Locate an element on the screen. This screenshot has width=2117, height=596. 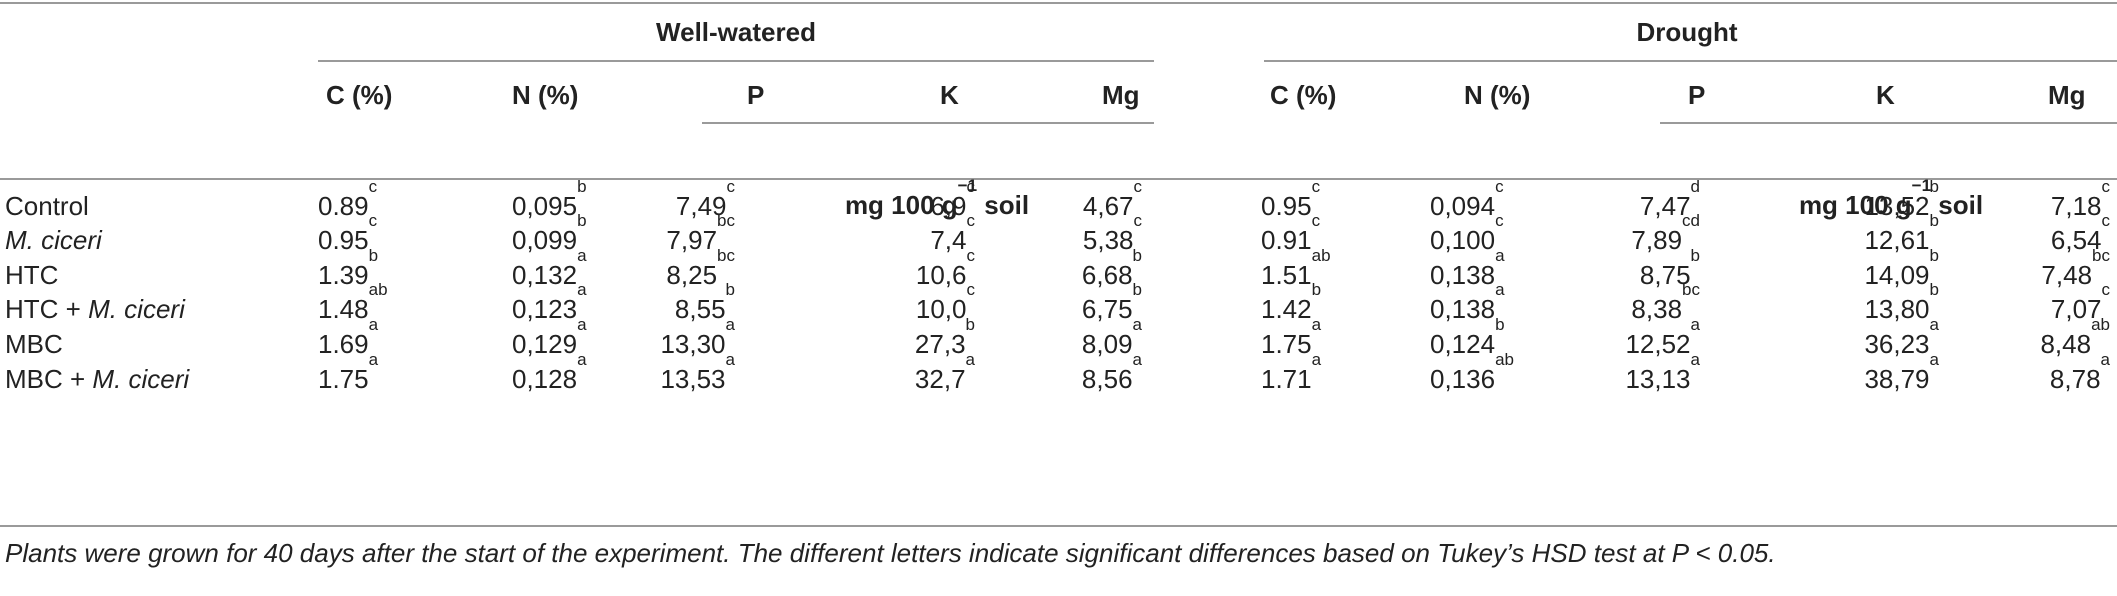
table-cell: 8,48ab is located at coordinates (2075, 337).